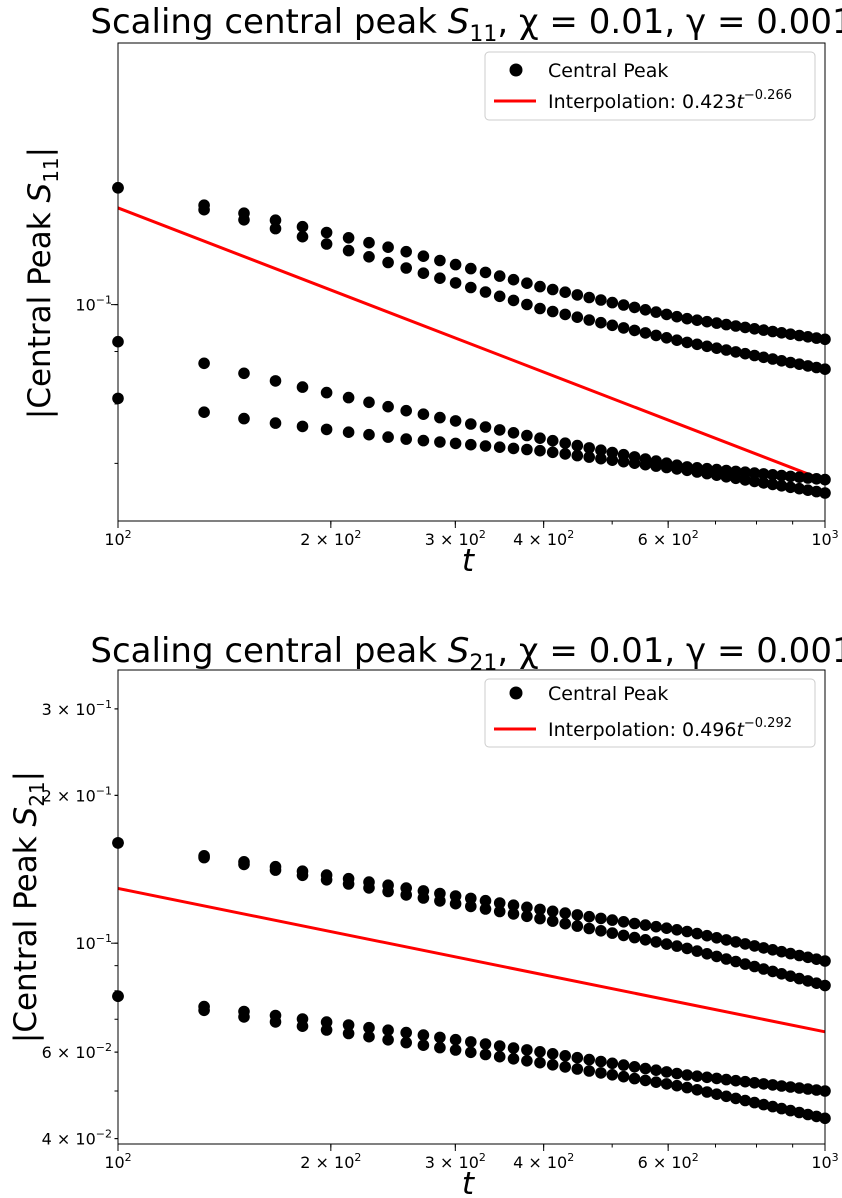 The width and height of the screenshot is (842, 1198). Describe the element at coordinates (668, 1161) in the screenshot. I see `x-tick-label: 6 × 102` at that location.